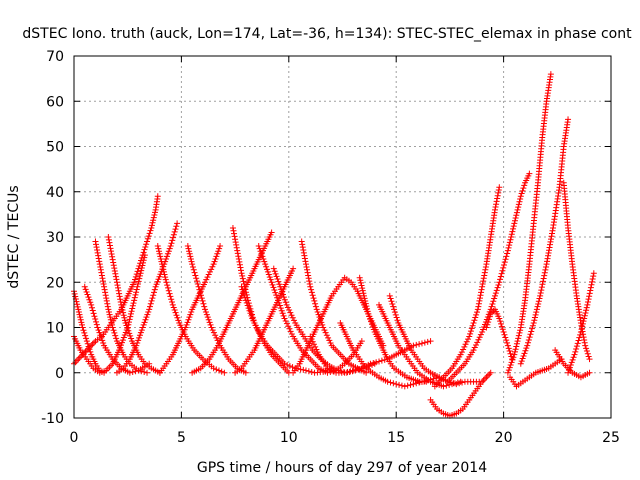 This screenshot has width=640, height=480. What do you see at coordinates (55, 148) in the screenshot?
I see `y-tick-label: 50` at bounding box center [55, 148].